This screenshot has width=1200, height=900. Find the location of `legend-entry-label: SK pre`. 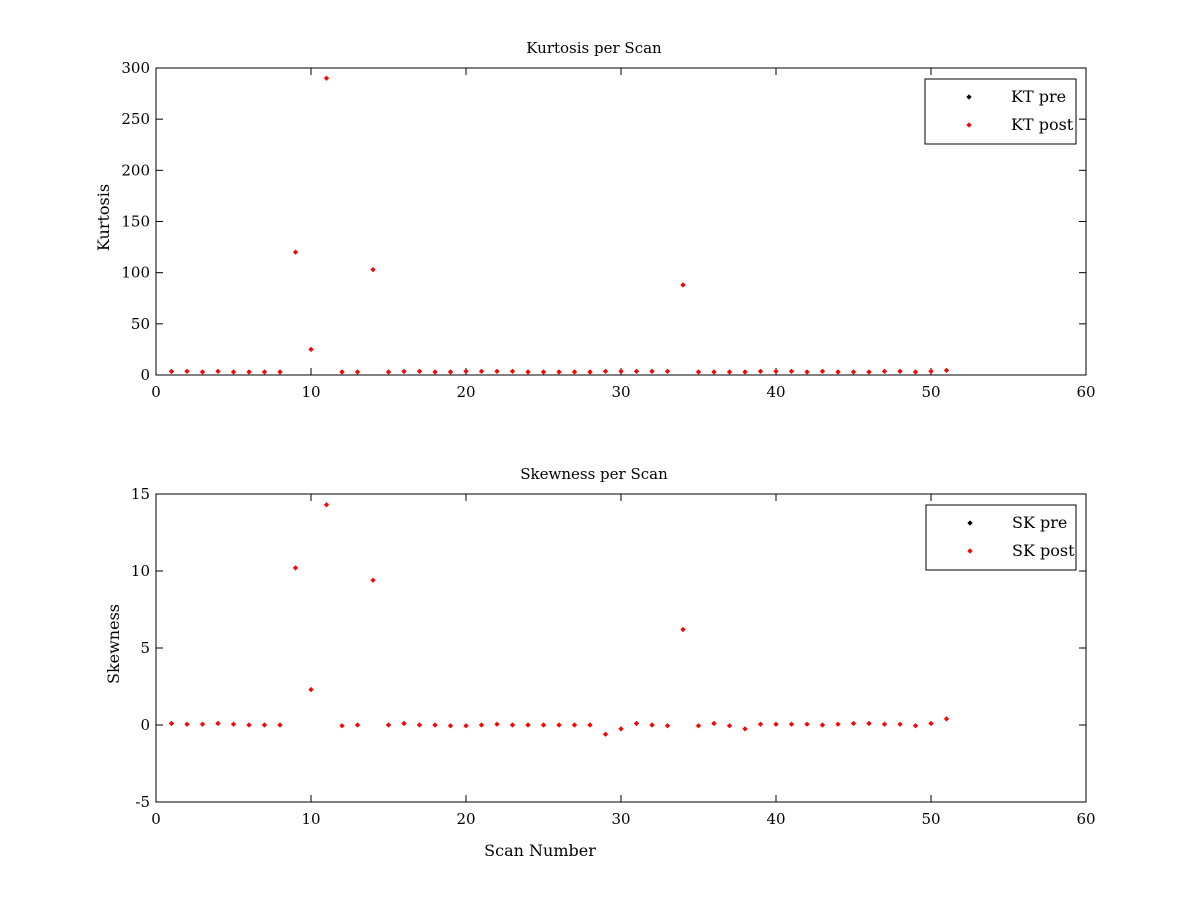

legend-entry-label: SK pre is located at coordinates (1039, 522).